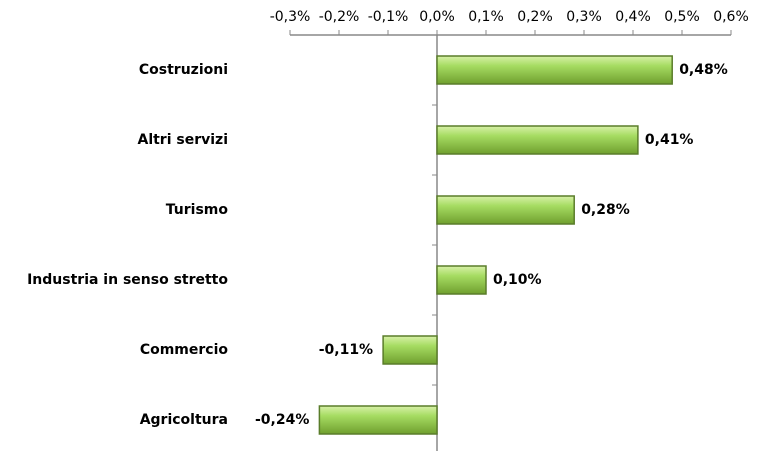 The image size is (761, 451). Describe the element at coordinates (290, 17) in the screenshot. I see `x-tick-label: -0,3%` at that location.